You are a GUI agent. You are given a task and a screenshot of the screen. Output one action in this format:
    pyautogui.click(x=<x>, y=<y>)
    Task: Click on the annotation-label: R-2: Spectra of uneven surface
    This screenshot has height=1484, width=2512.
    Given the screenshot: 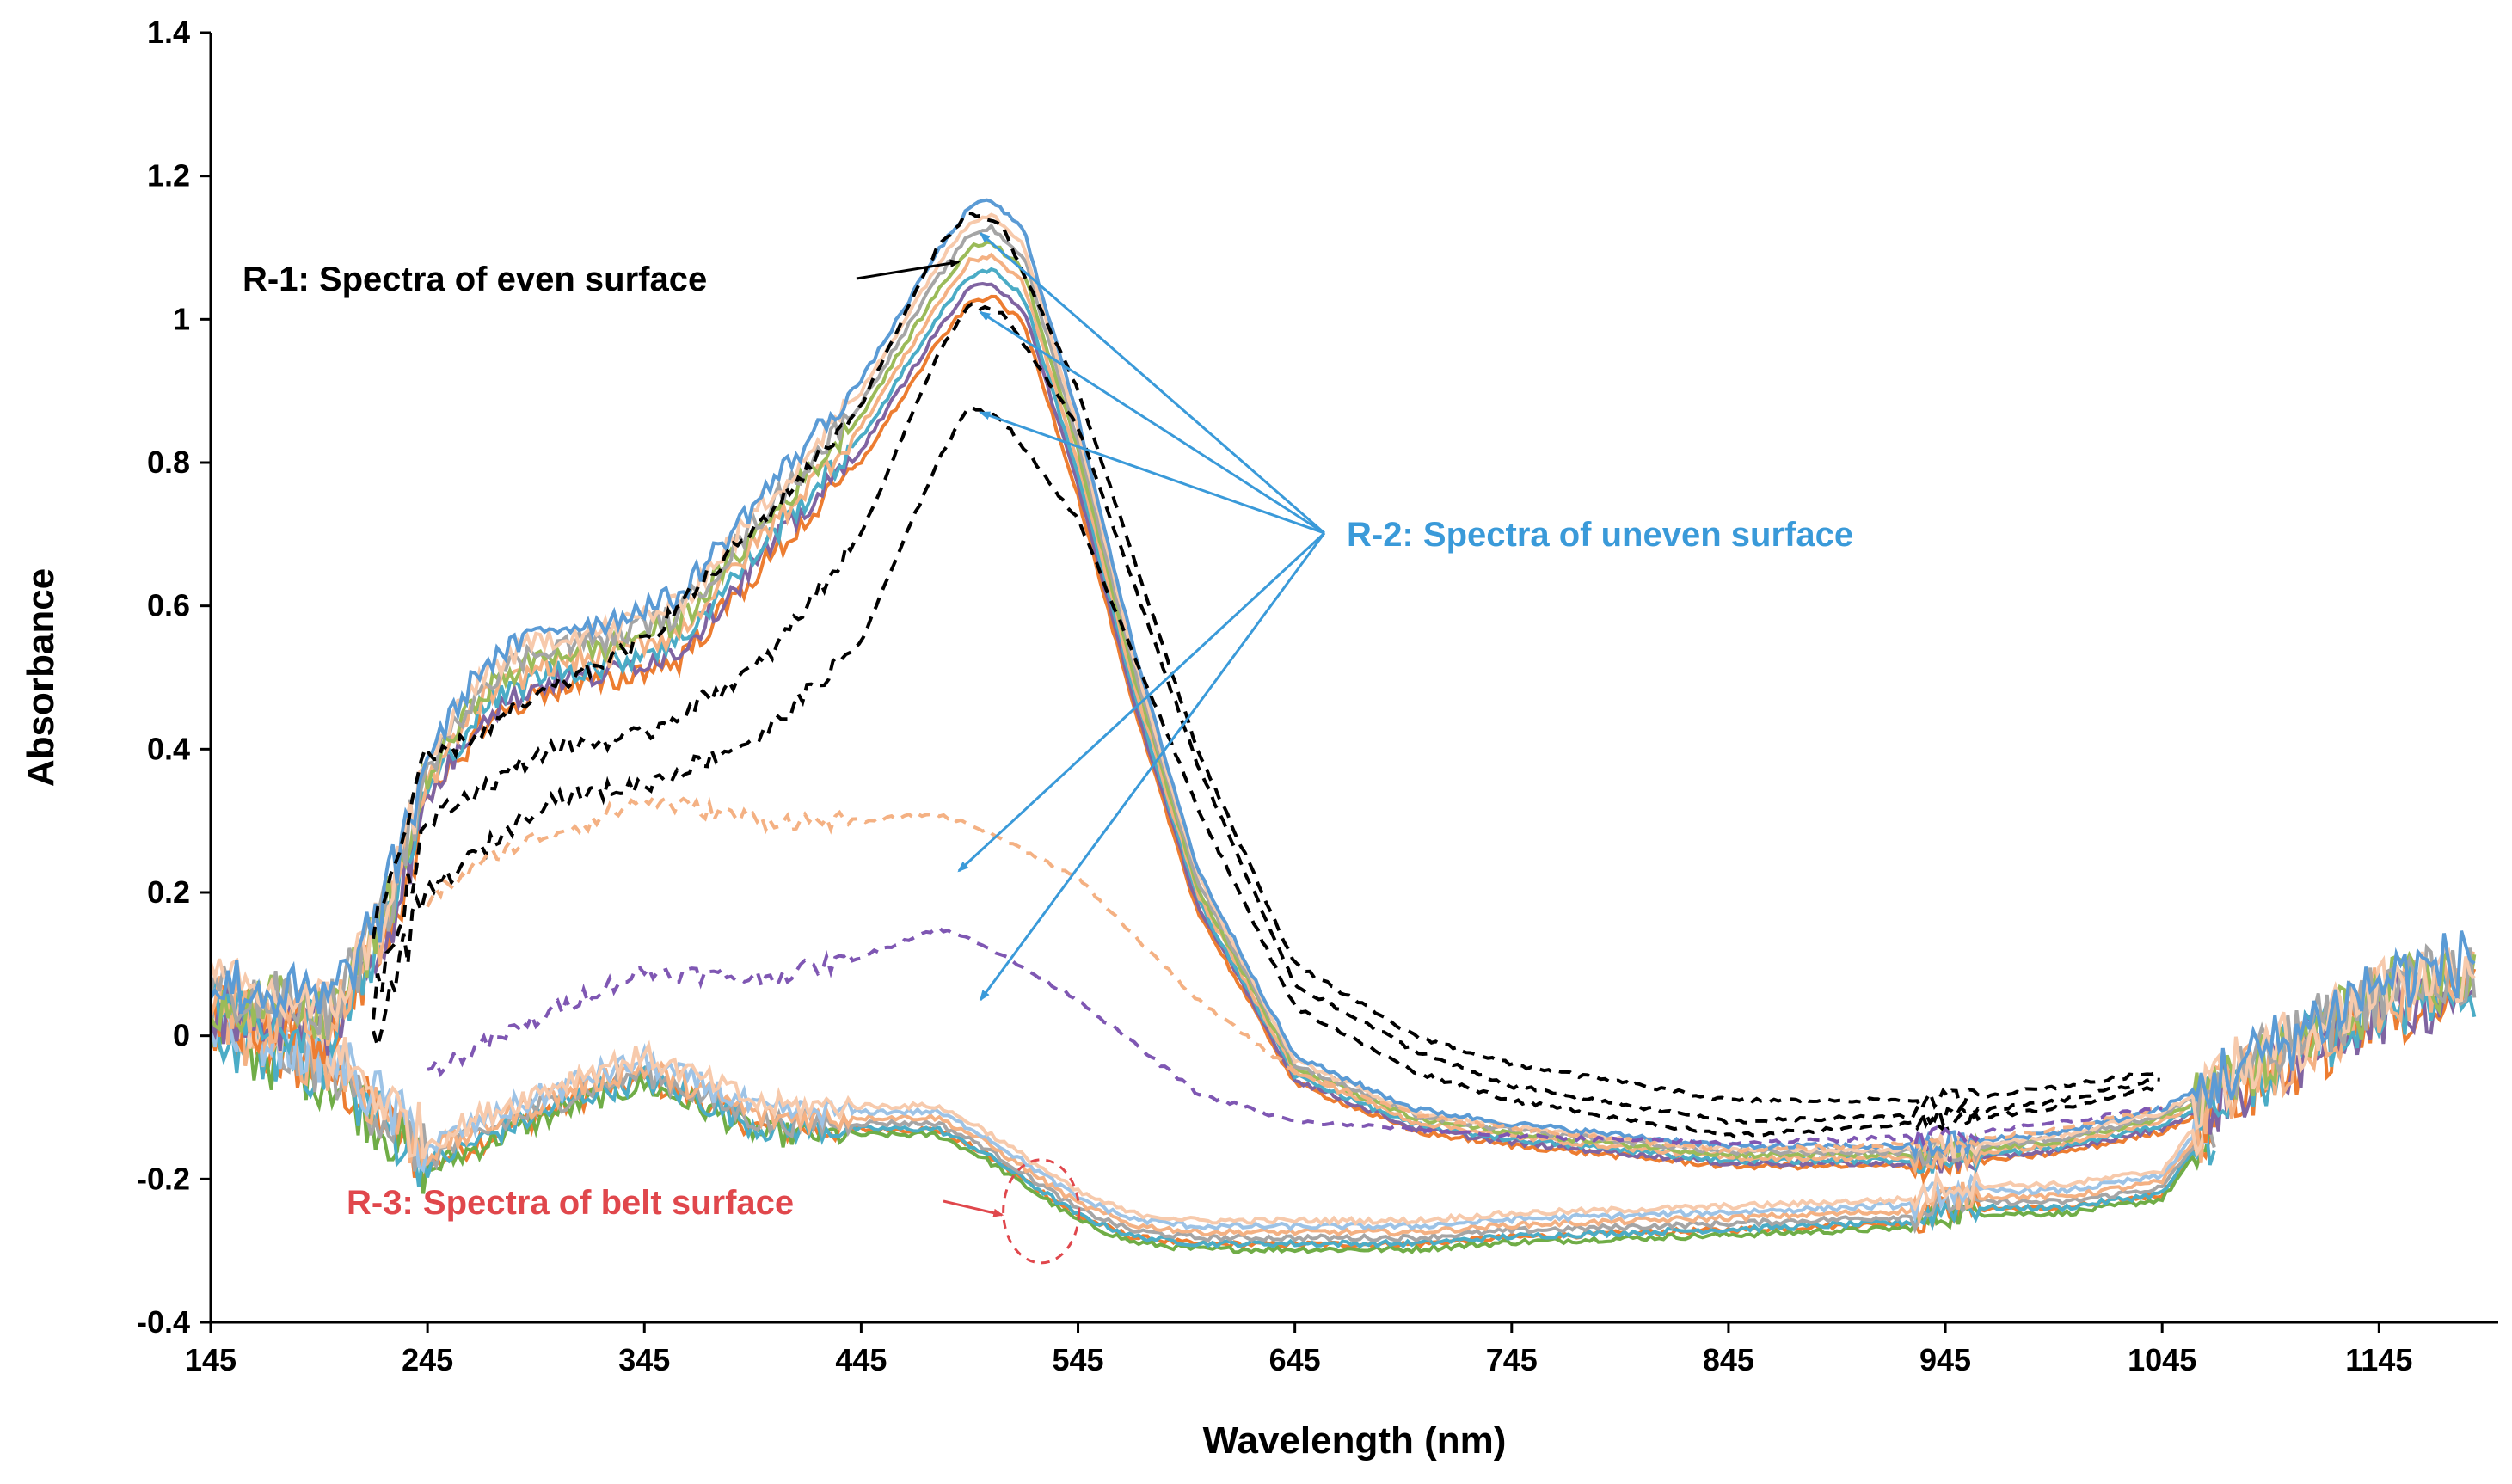 What is the action you would take?
    pyautogui.click(x=1600, y=535)
    